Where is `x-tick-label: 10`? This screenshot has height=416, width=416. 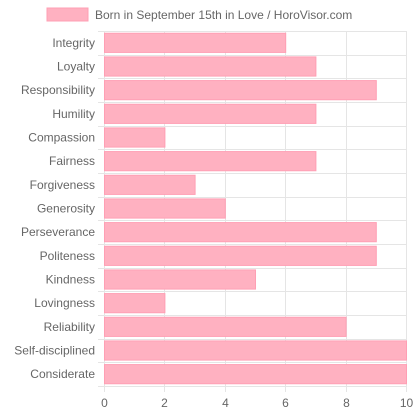 x-tick-label: 10 is located at coordinates (407, 403).